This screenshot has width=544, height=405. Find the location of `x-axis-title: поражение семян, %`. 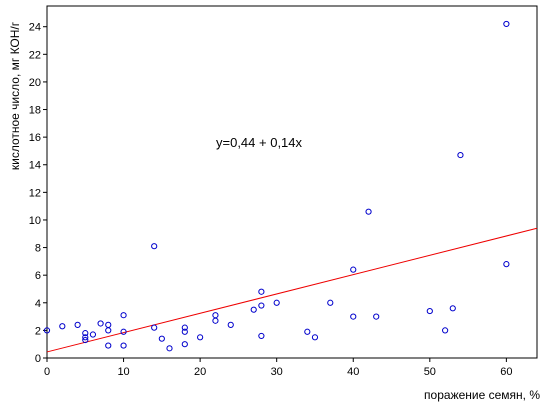

x-axis-title: поражение семян, % is located at coordinates (482, 395).